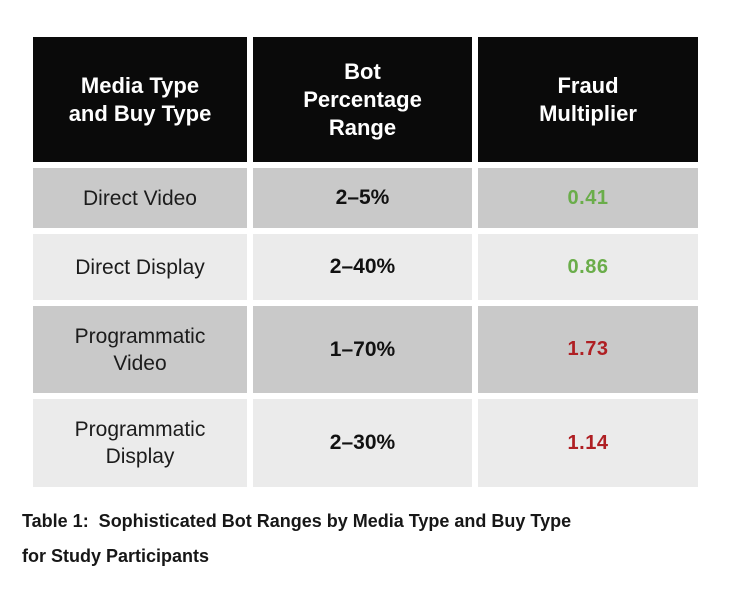 Image resolution: width=739 pixels, height=600 pixels. What do you see at coordinates (140, 198) in the screenshot?
I see `media-buy-type-cell: Direct Video` at bounding box center [140, 198].